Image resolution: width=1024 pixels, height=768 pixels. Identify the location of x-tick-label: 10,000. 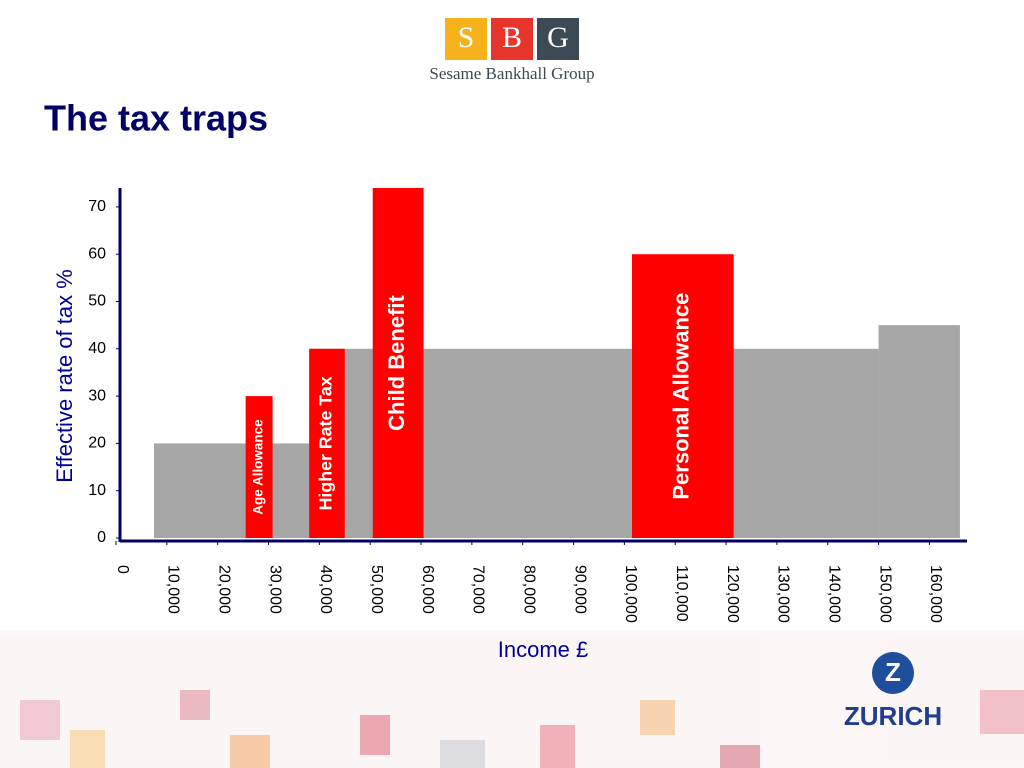
(173, 589).